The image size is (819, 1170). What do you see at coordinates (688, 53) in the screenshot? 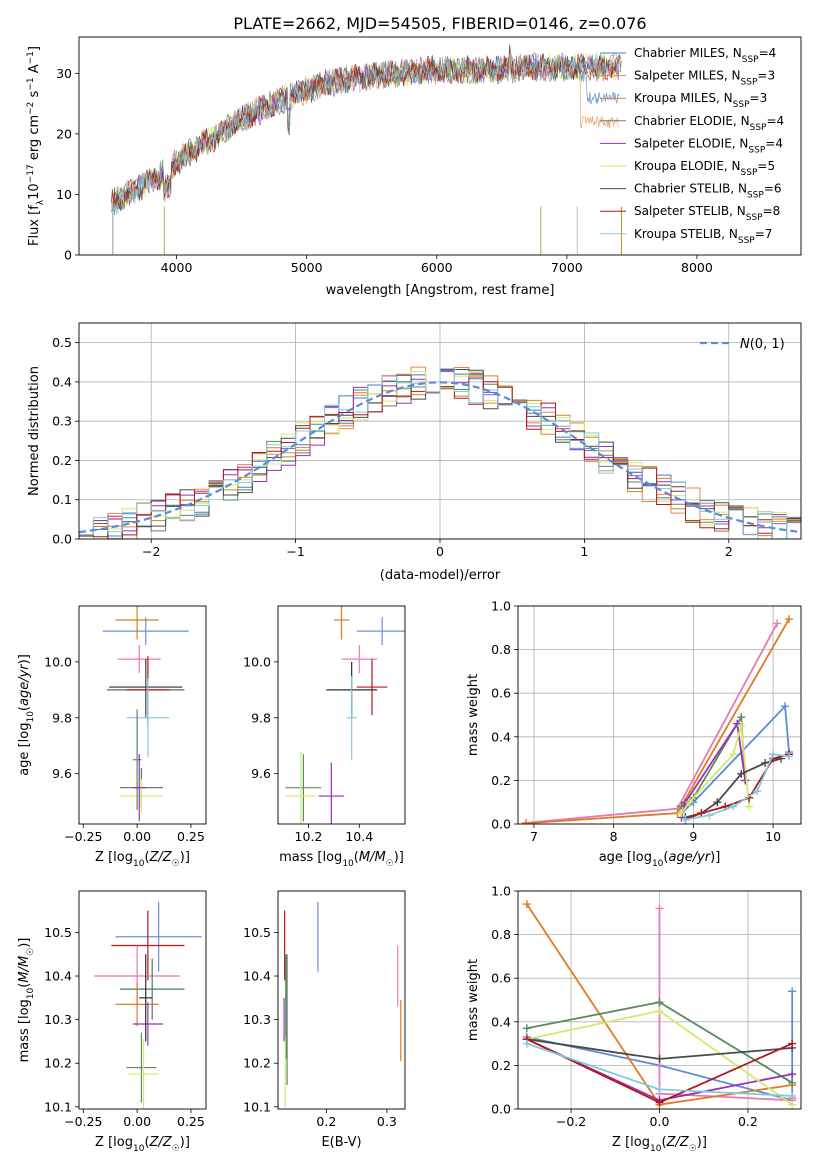
I see `label-part: Chabrier MILES, N` at bounding box center [688, 53].